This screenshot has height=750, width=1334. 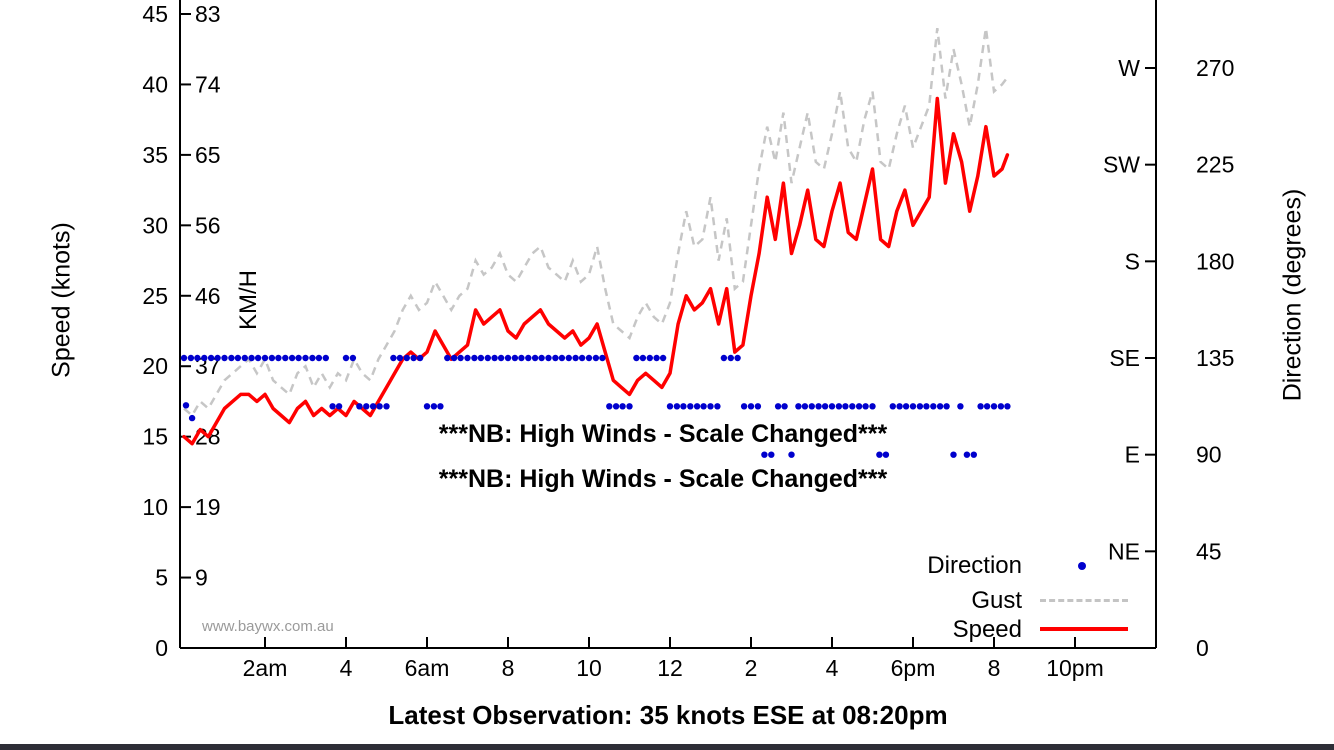 What do you see at coordinates (201, 578) in the screenshot?
I see `kmh-tick-label: 9` at bounding box center [201, 578].